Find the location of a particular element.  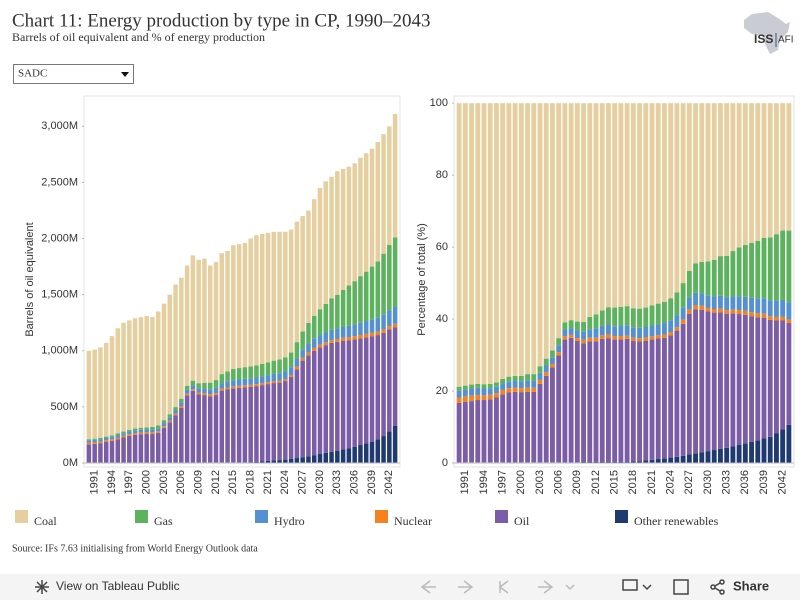

x-tick-label: 2009 is located at coordinates (577, 482).